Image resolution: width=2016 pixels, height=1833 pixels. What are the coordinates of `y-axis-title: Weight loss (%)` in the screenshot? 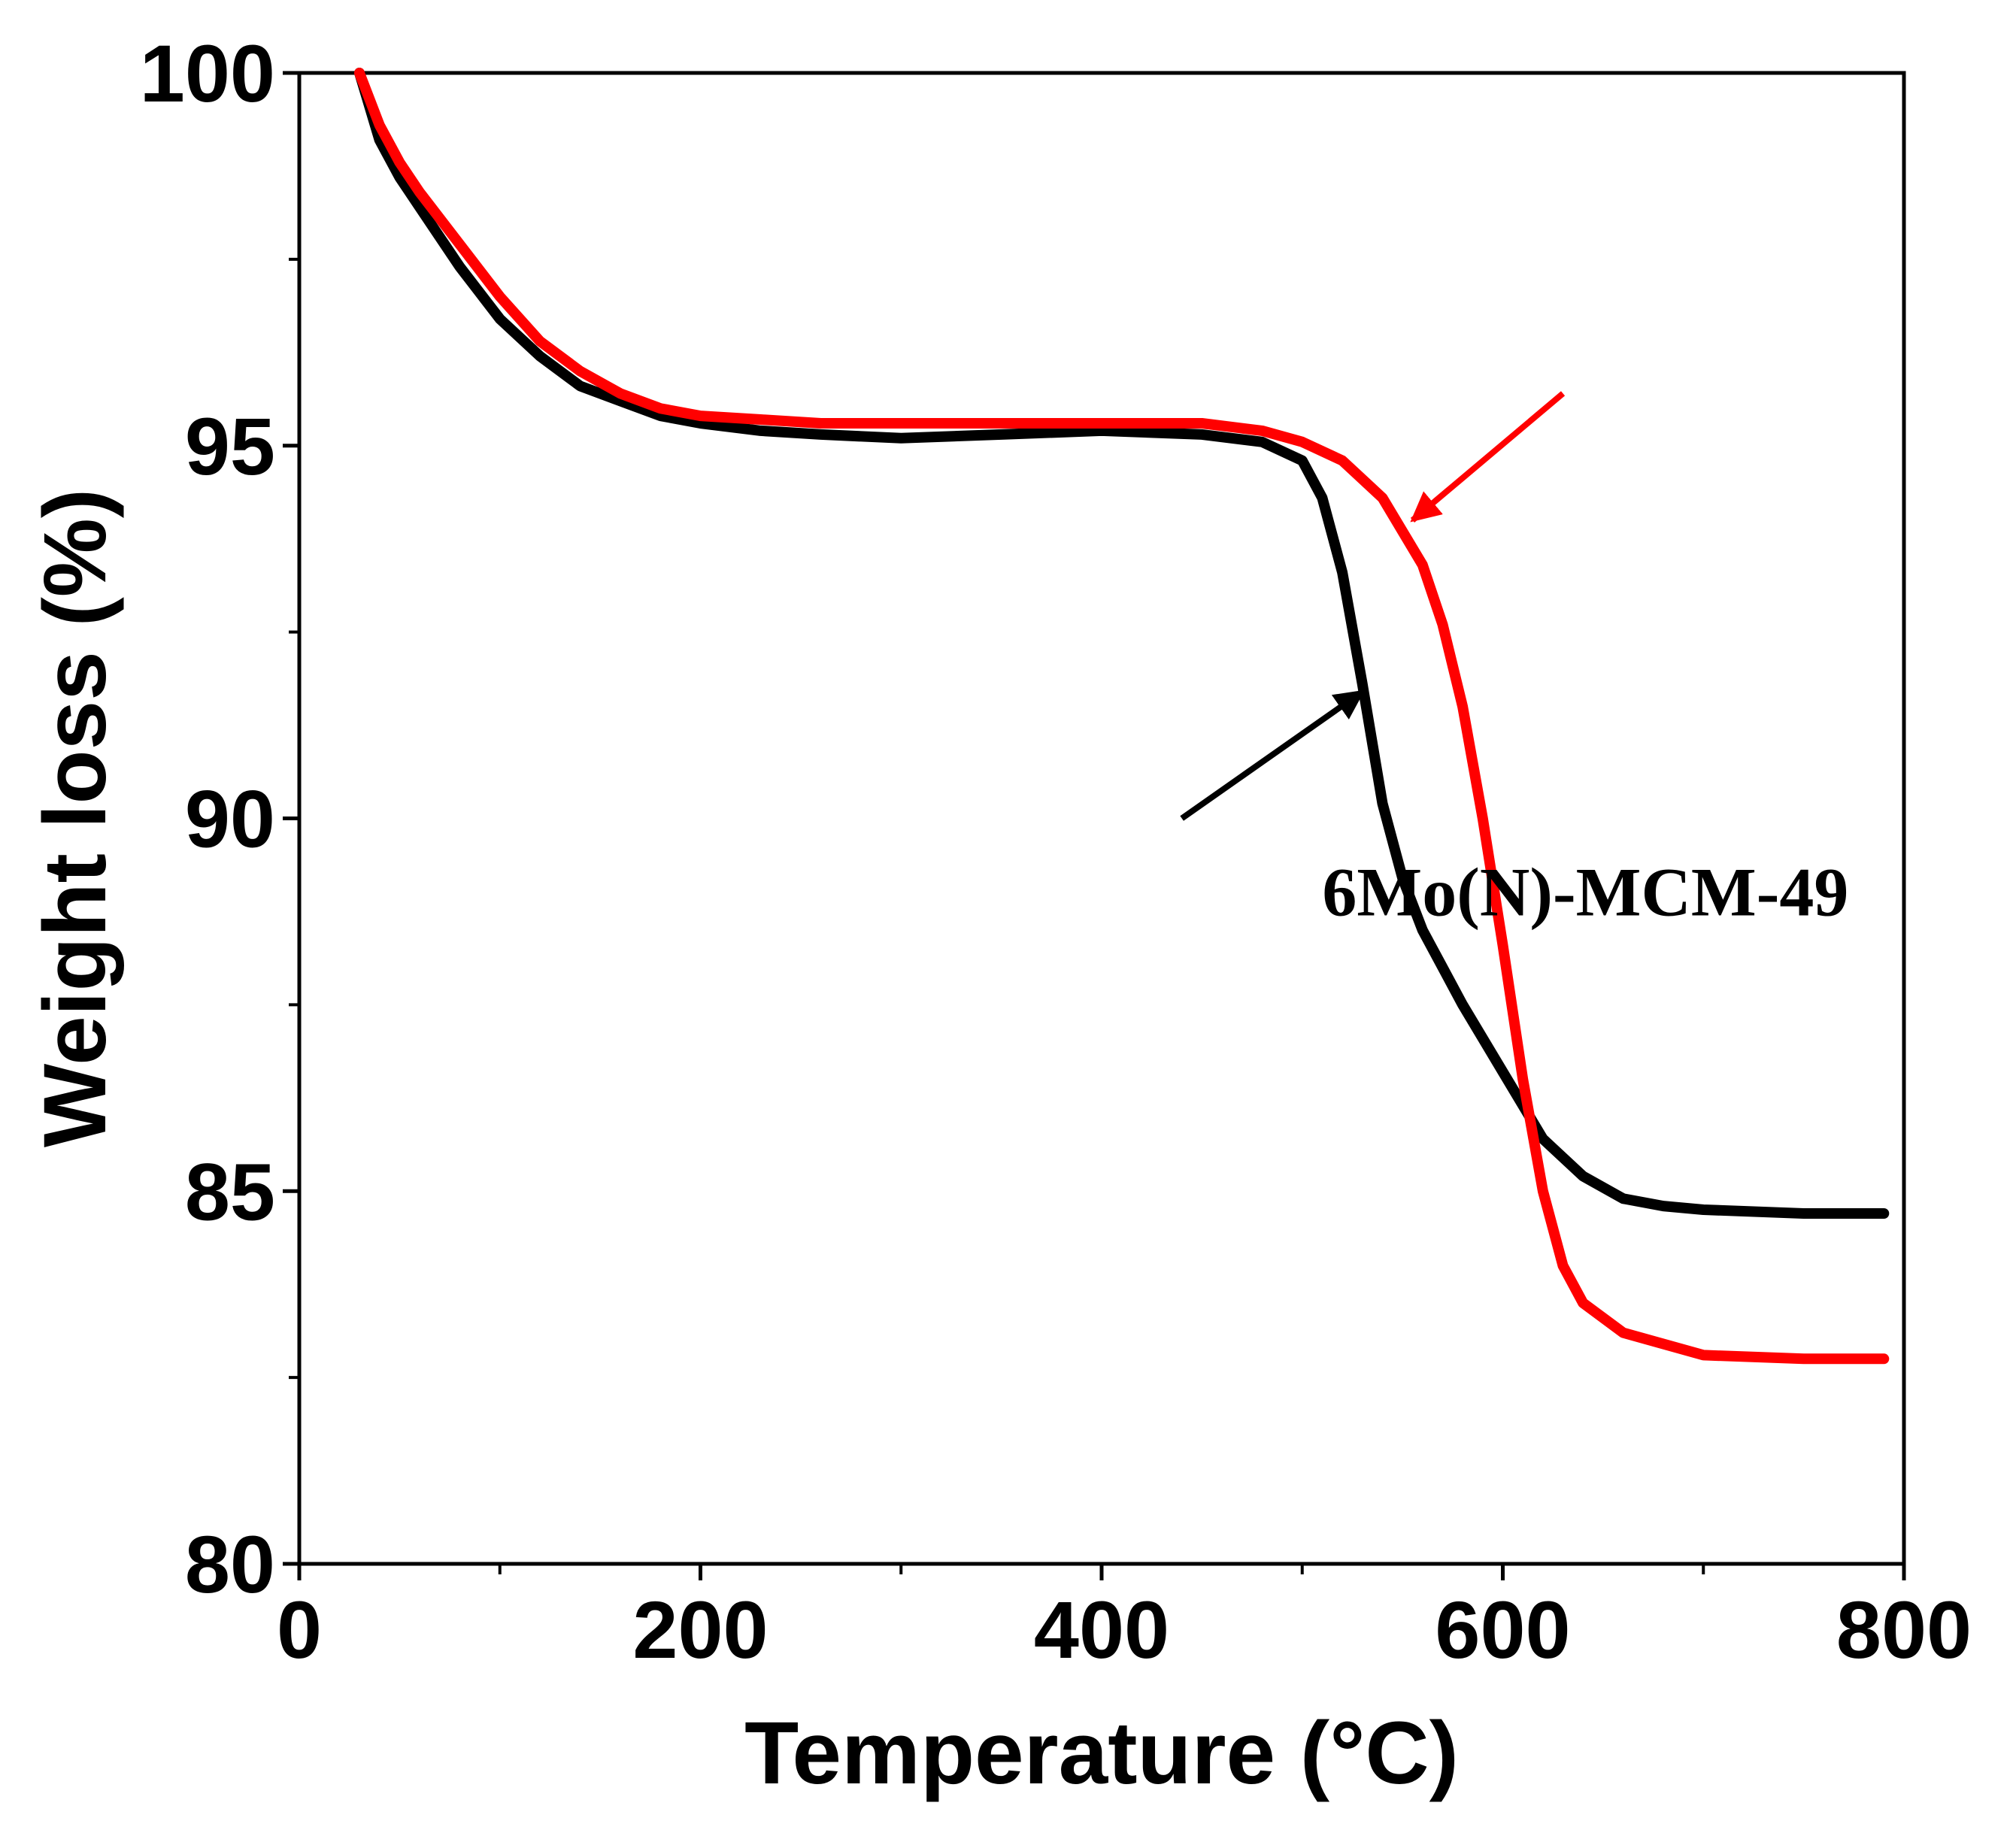 It's located at (75, 818).